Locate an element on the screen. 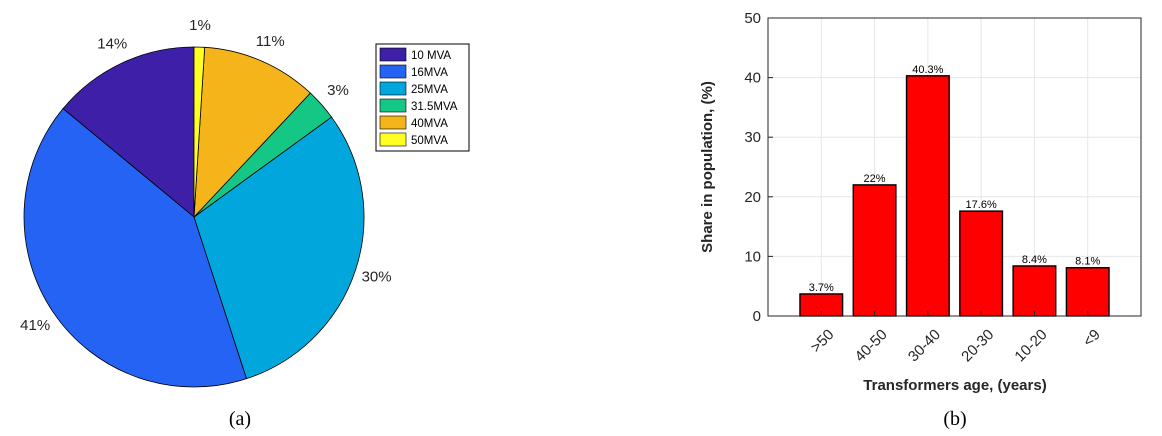 The height and width of the screenshot is (436, 1162). y-tick-label: 20 is located at coordinates (752, 197).